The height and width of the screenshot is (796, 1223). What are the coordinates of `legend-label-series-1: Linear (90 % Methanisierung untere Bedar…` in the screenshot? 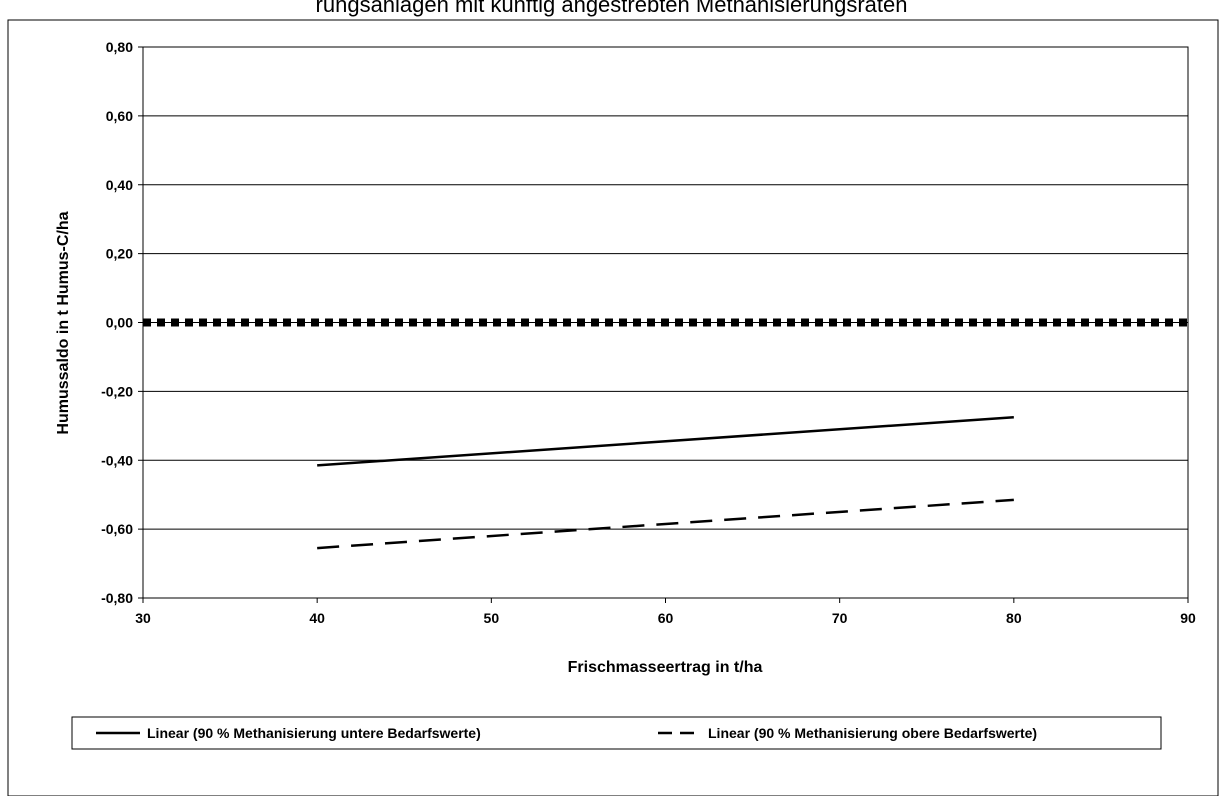 It's located at (314, 733).